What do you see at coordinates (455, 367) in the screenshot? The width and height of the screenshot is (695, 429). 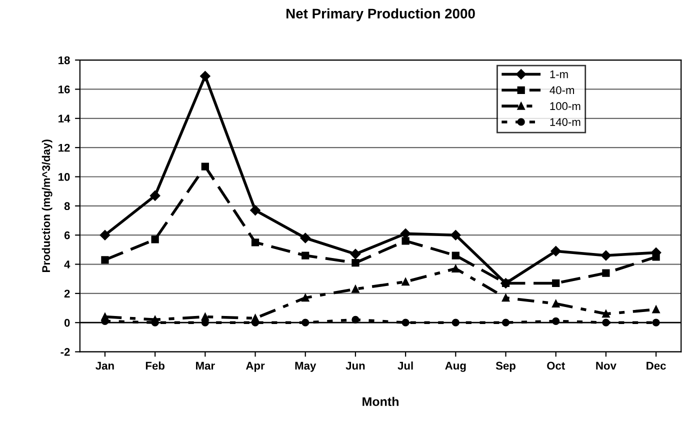 I see `x-tick-label: Aug` at bounding box center [455, 367].